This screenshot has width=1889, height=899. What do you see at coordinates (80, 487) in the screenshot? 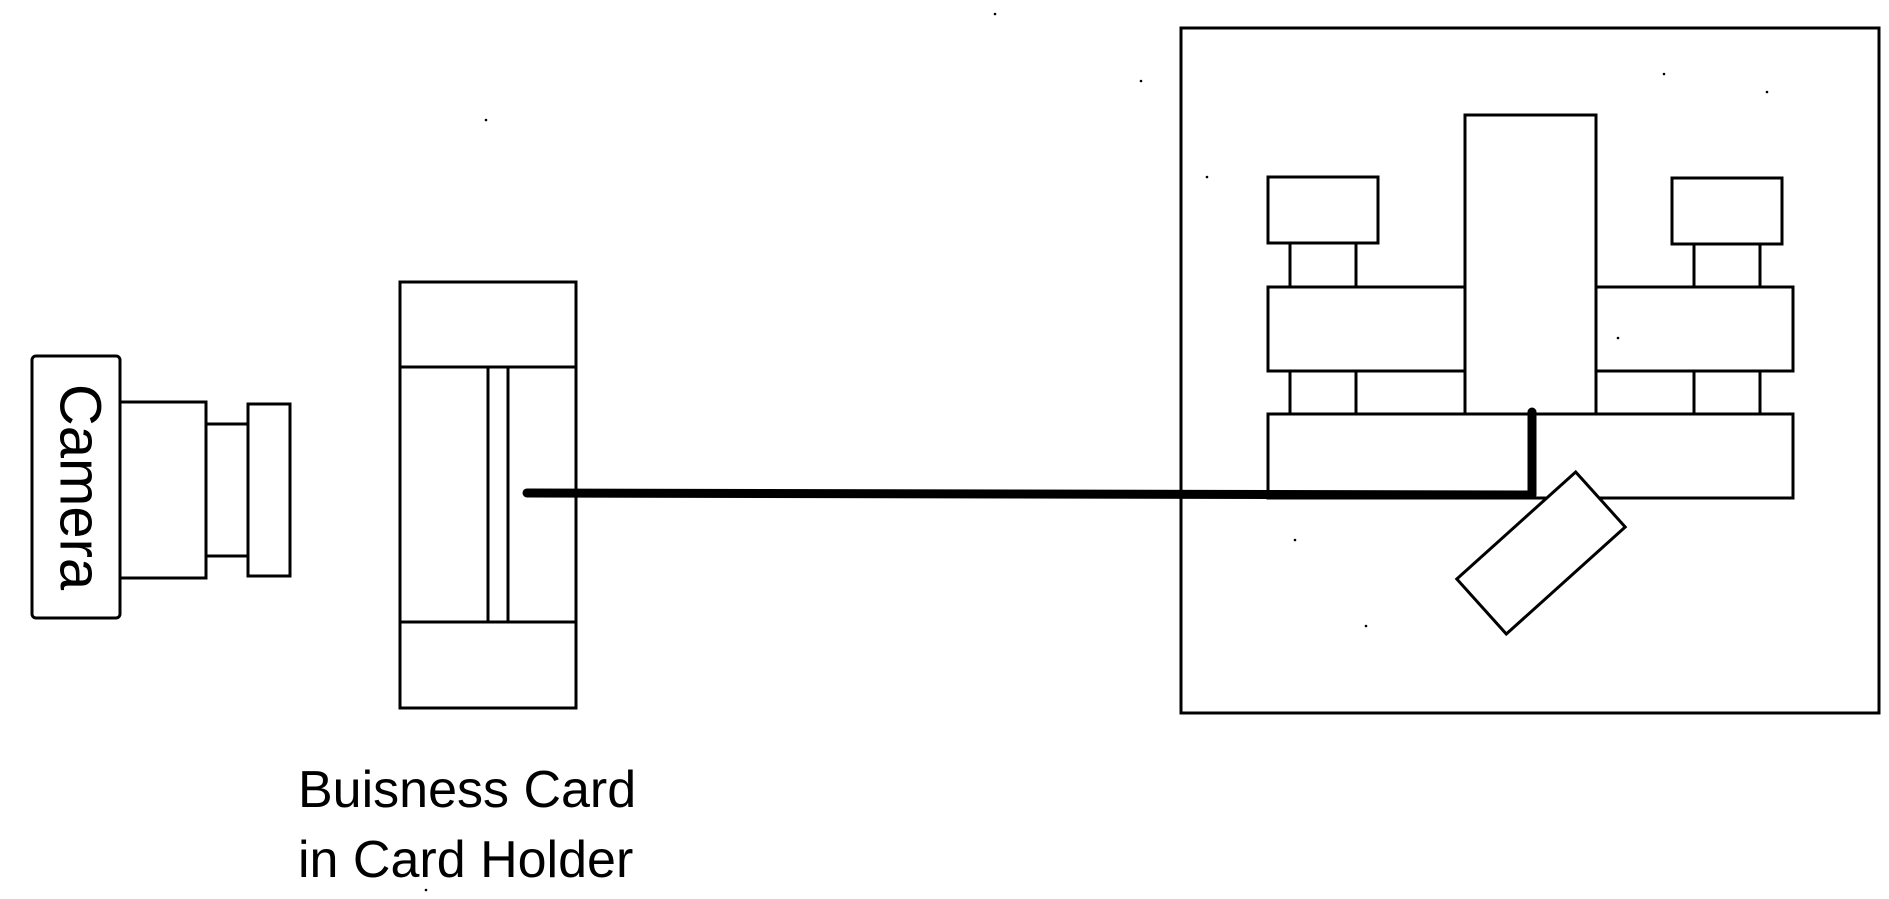
I see `camera-label: Camera` at bounding box center [80, 487].